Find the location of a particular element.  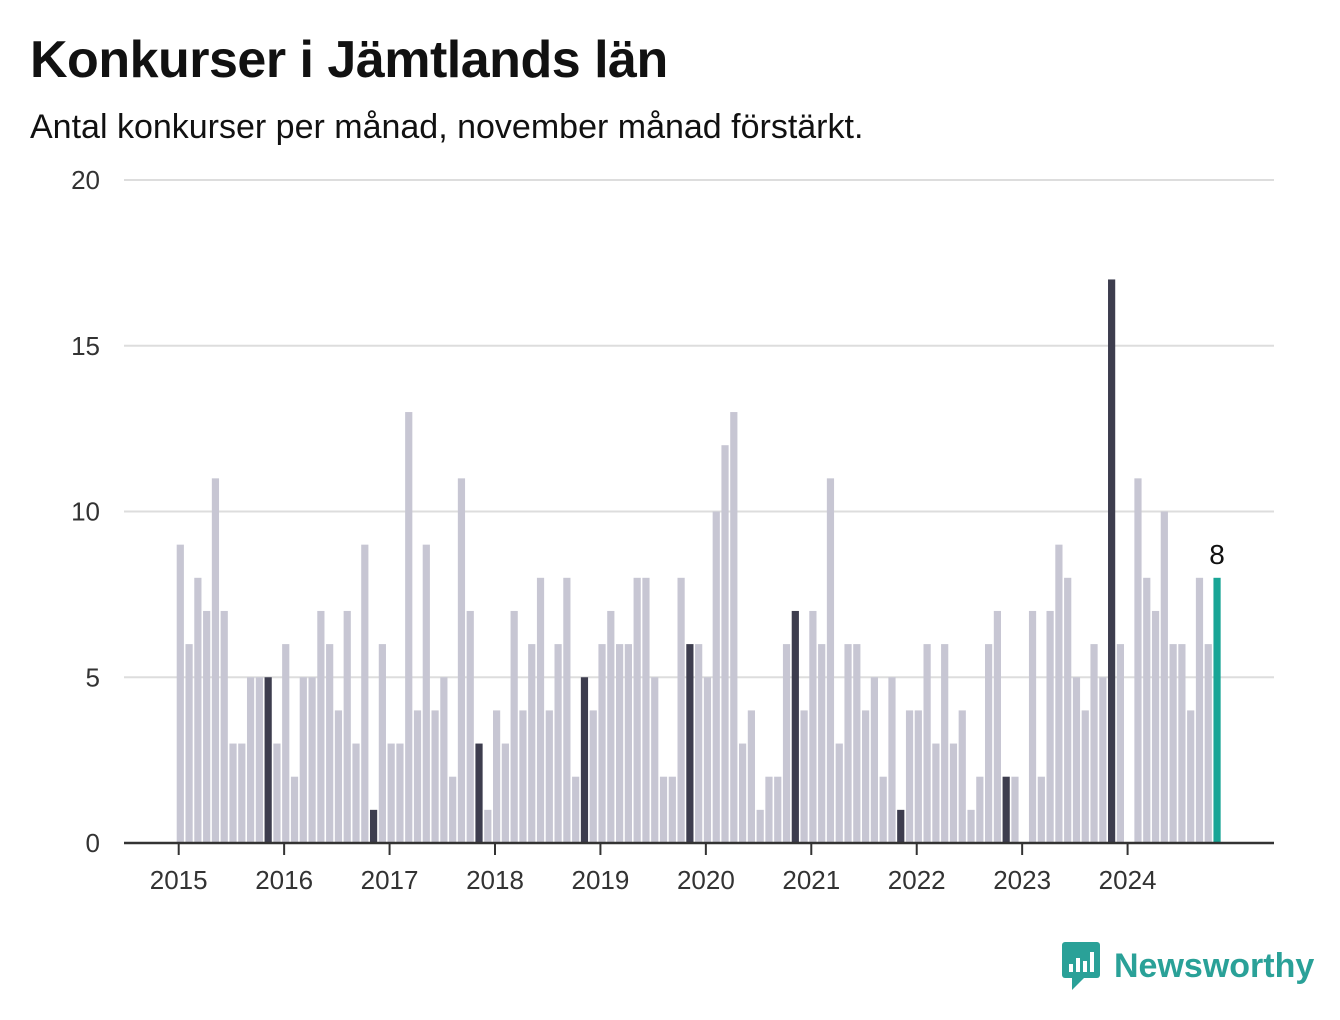

x-axis: 2015 2016 2017 2018 2019 2020 2021 2022 2023 2024 is located at coordinates (699, 868).